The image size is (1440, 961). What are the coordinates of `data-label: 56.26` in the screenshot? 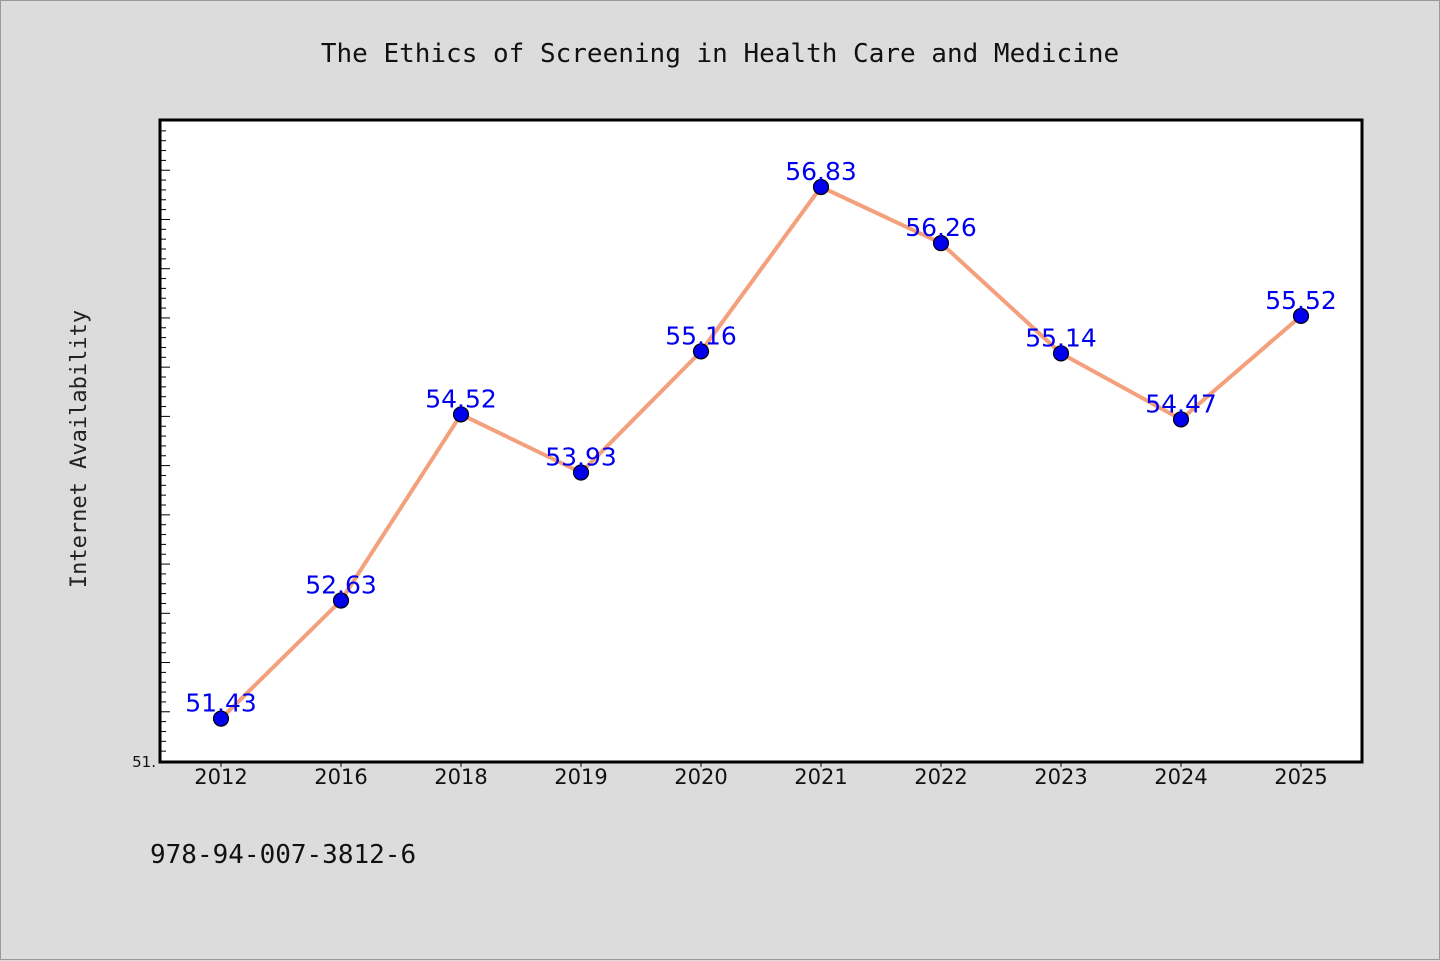 It's located at (941, 227).